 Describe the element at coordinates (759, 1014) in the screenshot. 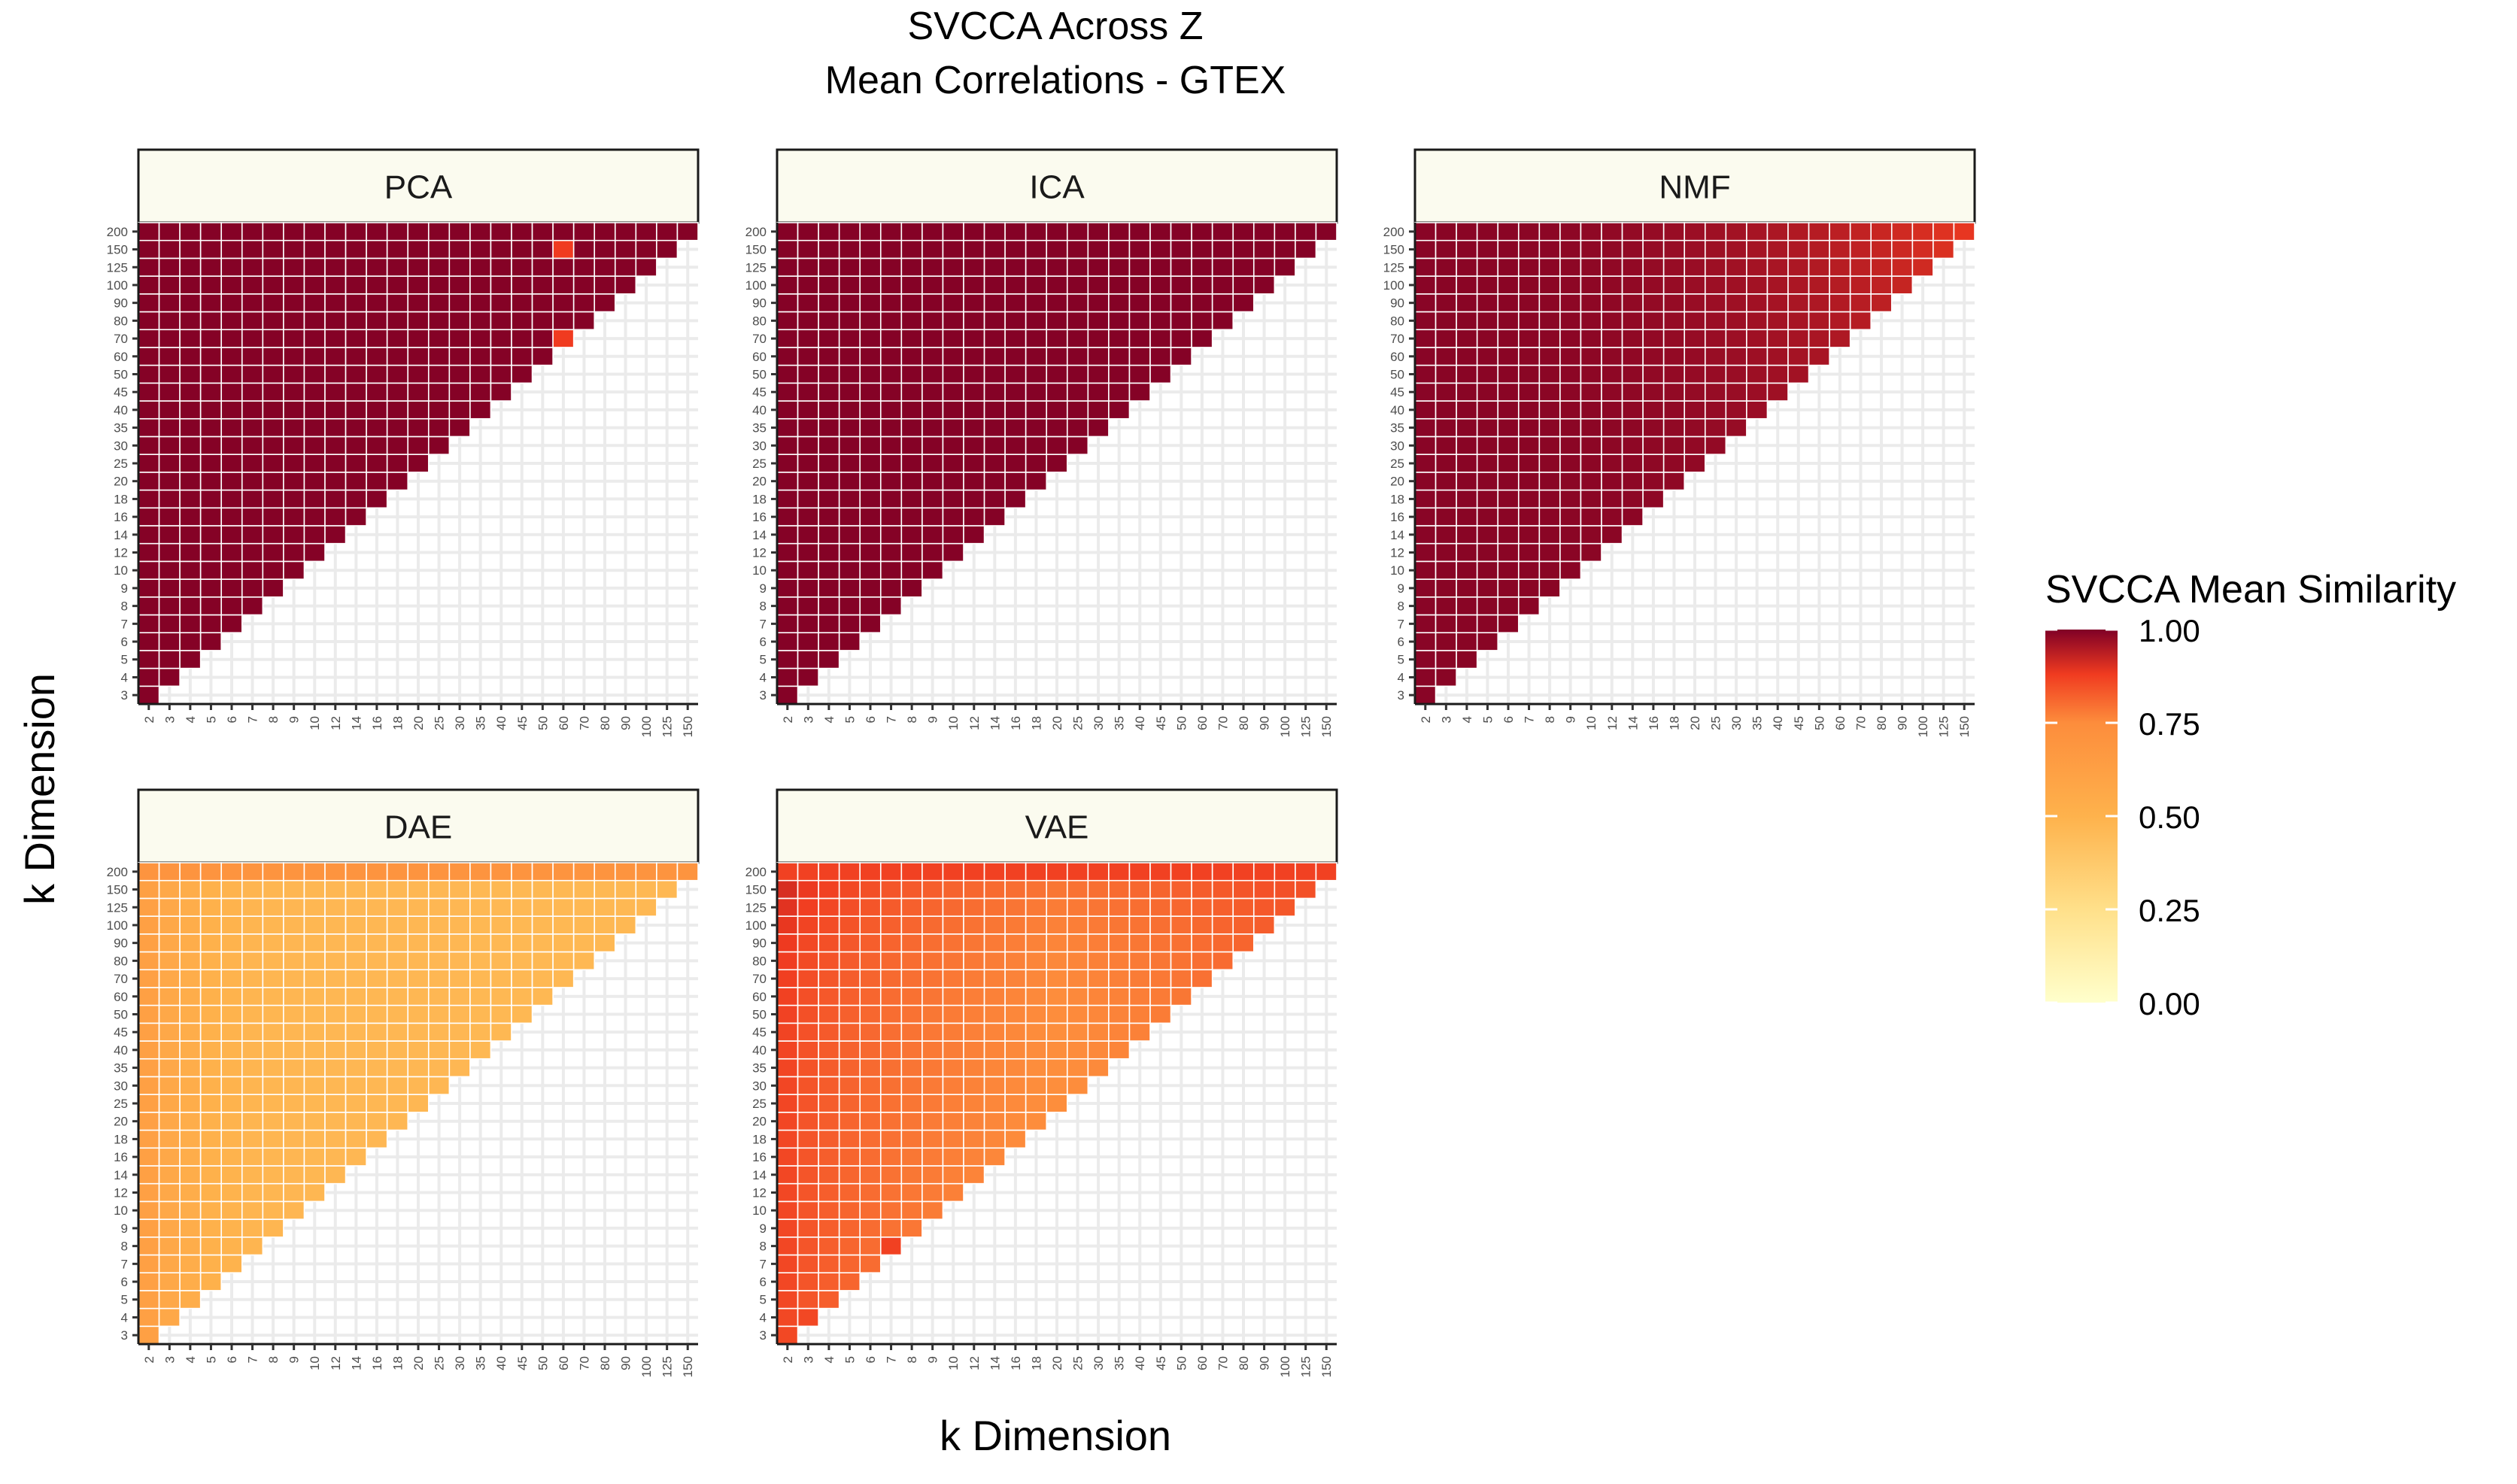

I see `y-tick-label: 50` at that location.